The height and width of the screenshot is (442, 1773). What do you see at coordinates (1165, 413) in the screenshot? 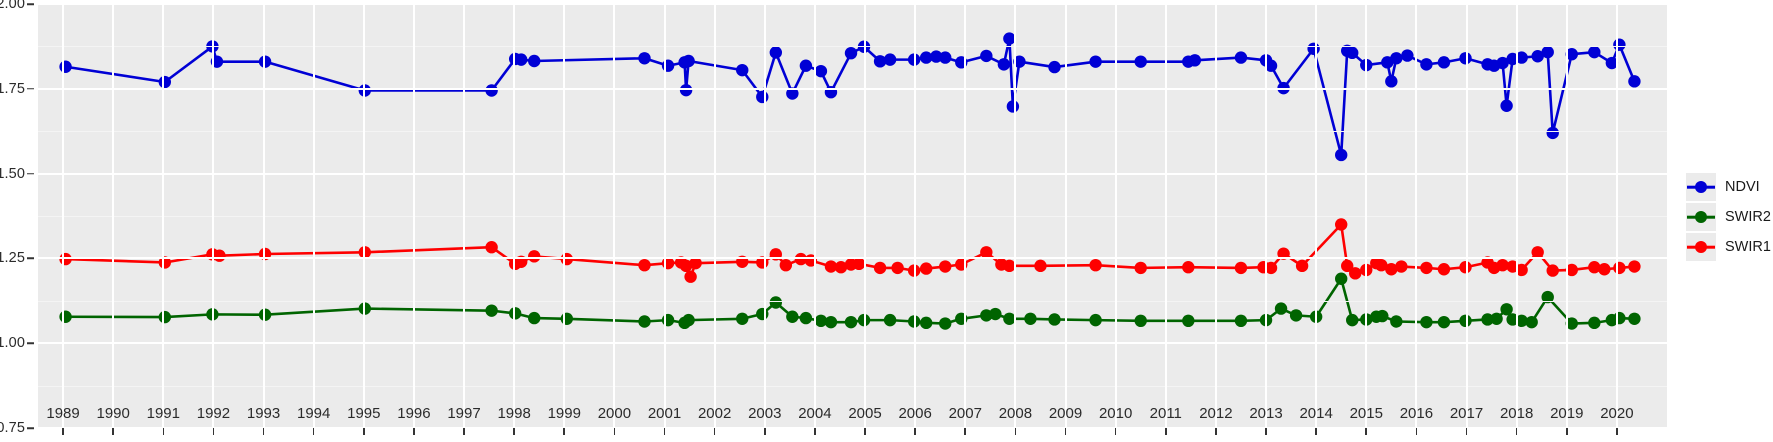
I see `x-tick-label: 2011` at bounding box center [1165, 413].